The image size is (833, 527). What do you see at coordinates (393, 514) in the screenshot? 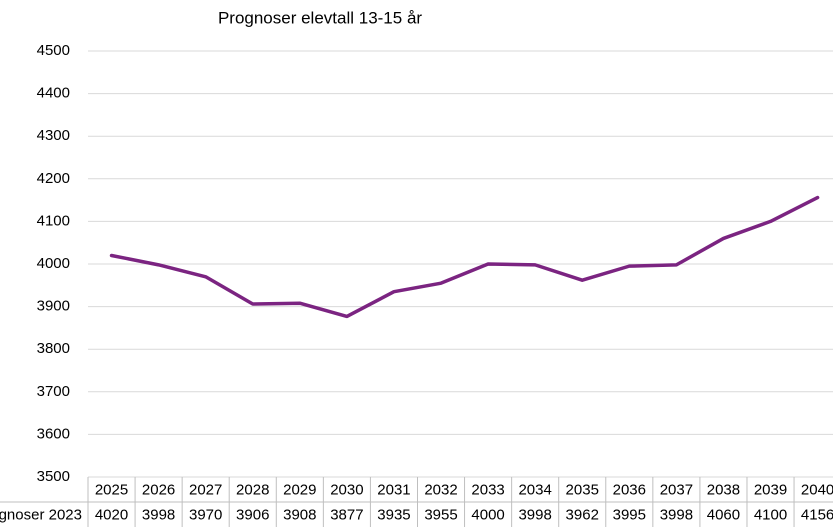
I see `table-value: 3935` at bounding box center [393, 514].